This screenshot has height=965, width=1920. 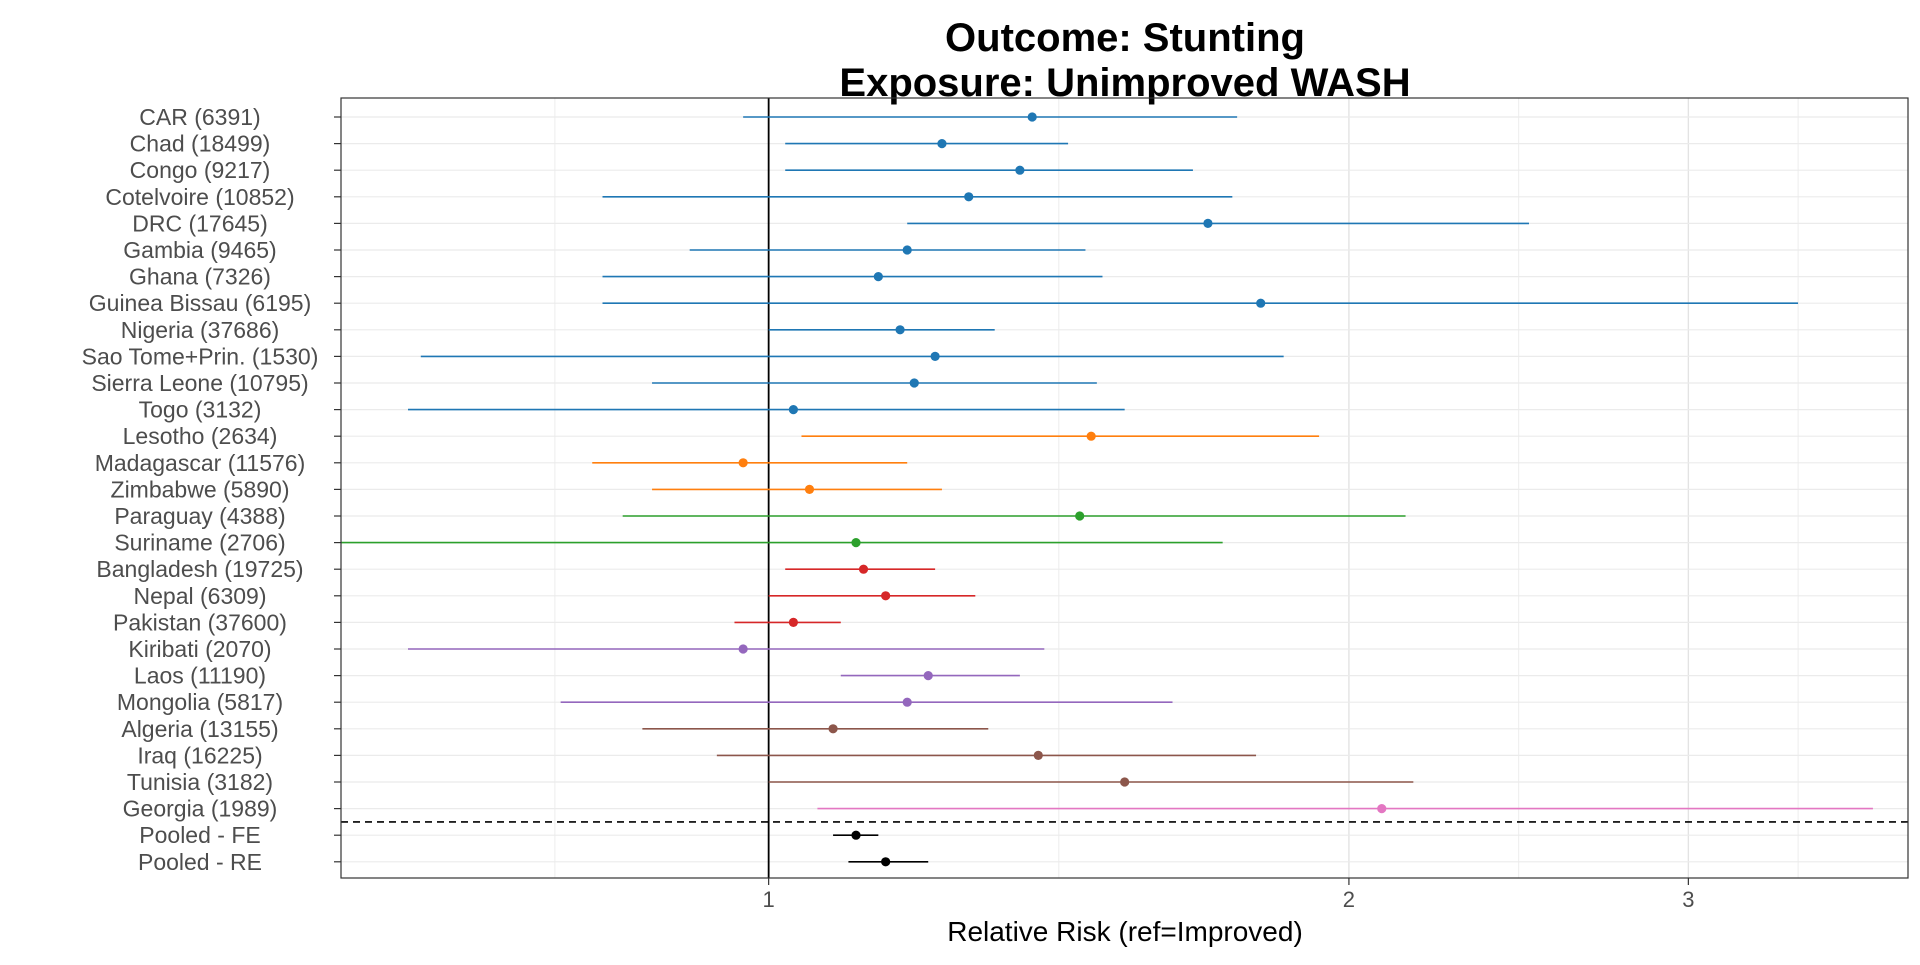 What do you see at coordinates (1688, 899) in the screenshot?
I see `x-tick-label: 3` at bounding box center [1688, 899].